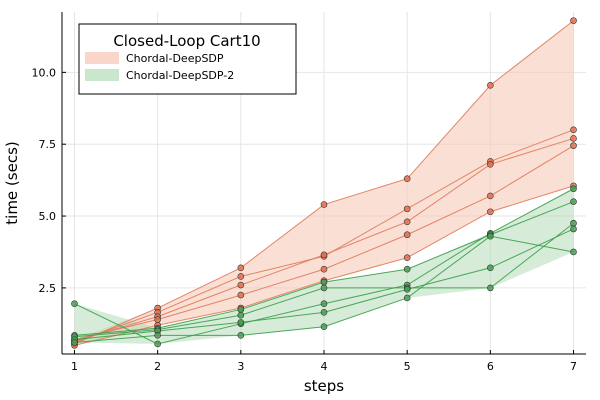  What do you see at coordinates (157, 366) in the screenshot?
I see `x-tick-label: 2` at bounding box center [157, 366].